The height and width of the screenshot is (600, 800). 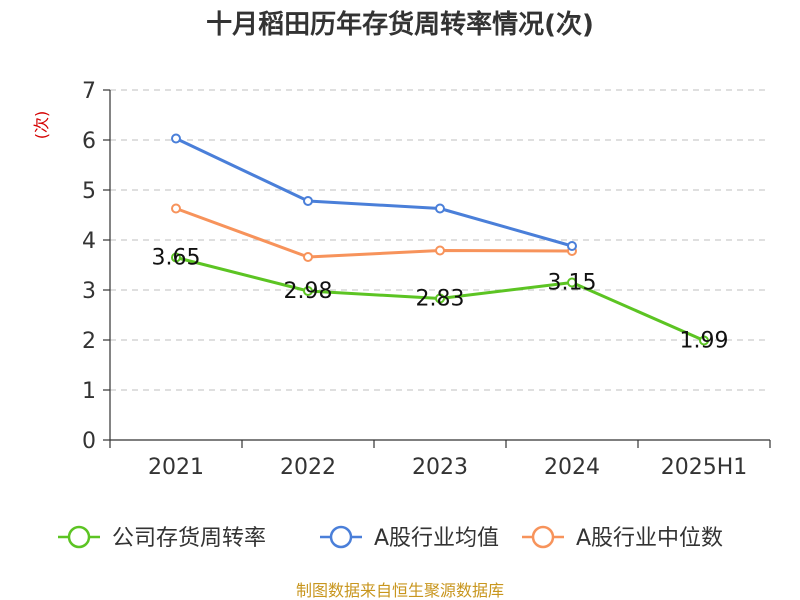 I want to click on legend-label: A股行业中位数, so click(x=649, y=538).